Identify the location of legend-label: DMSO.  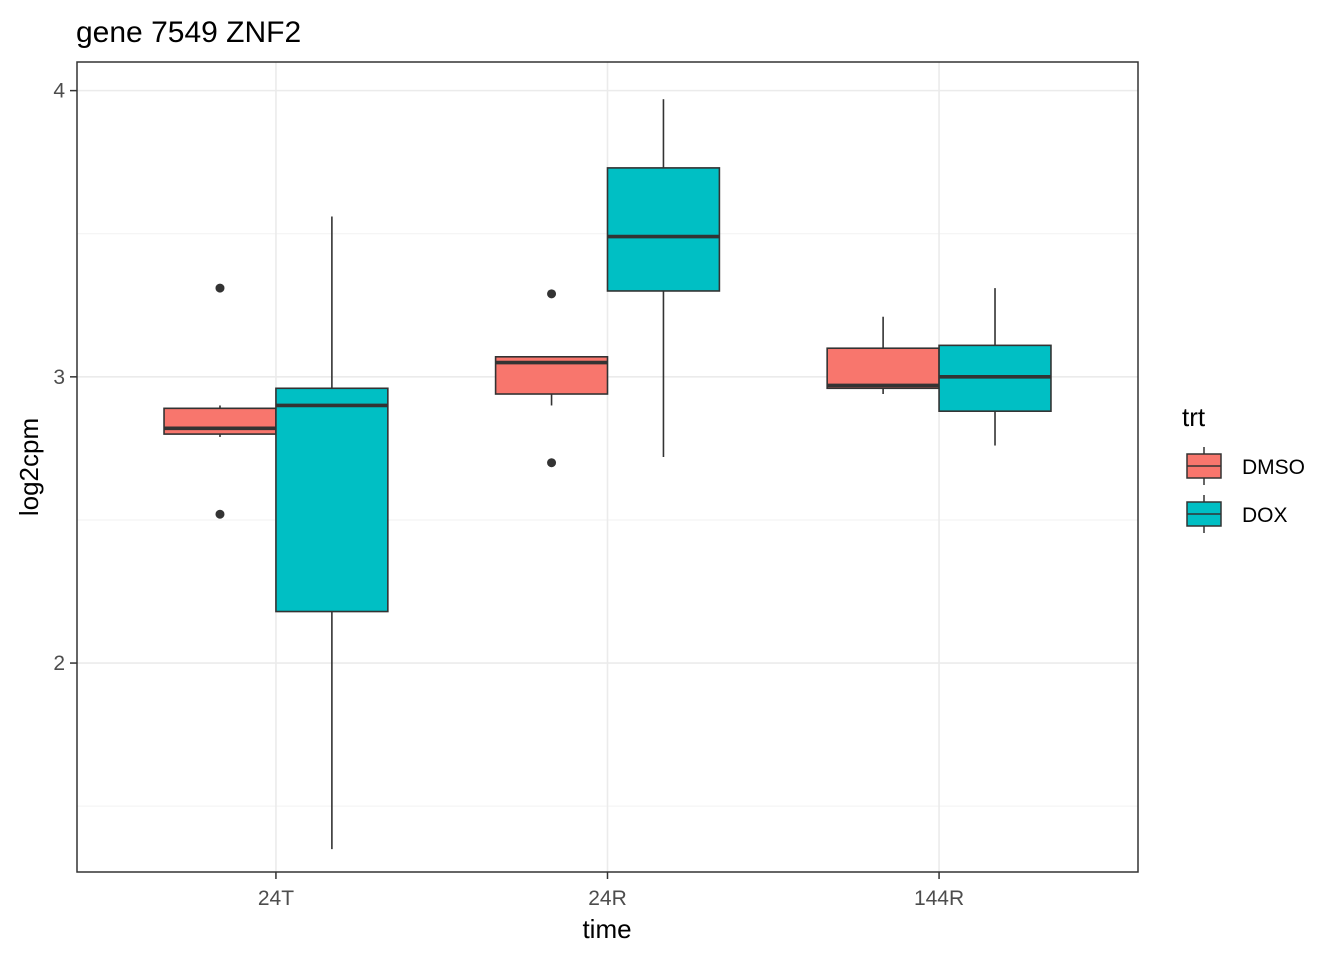
(1273, 467).